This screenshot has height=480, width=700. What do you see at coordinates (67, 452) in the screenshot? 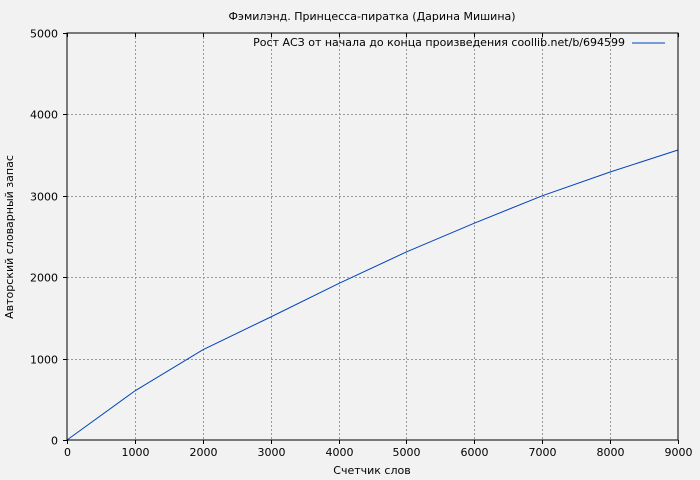
I see `x-tick-label: 0` at bounding box center [67, 452].